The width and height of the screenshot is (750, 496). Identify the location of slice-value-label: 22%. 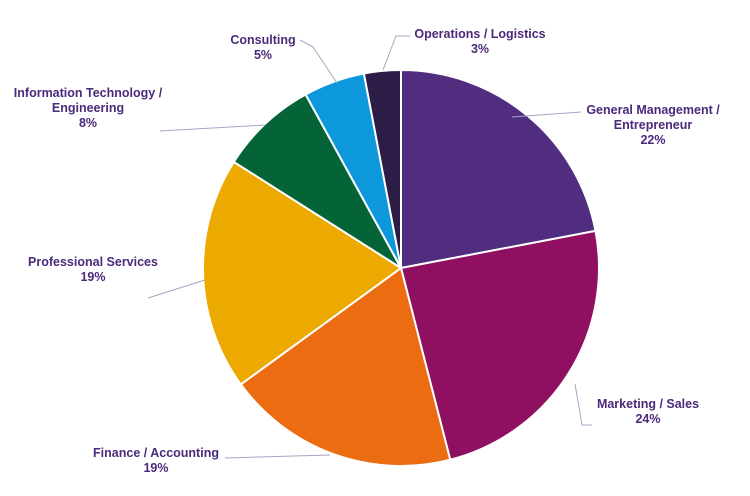
(652, 140).